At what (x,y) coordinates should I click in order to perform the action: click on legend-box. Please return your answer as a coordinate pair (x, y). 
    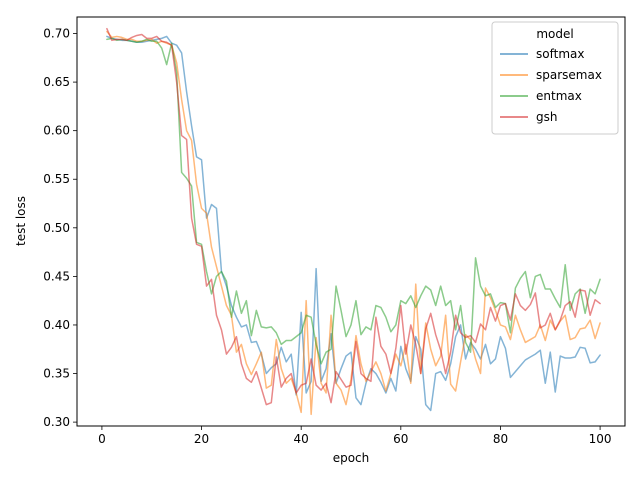
    Looking at the image, I should click on (555, 78).